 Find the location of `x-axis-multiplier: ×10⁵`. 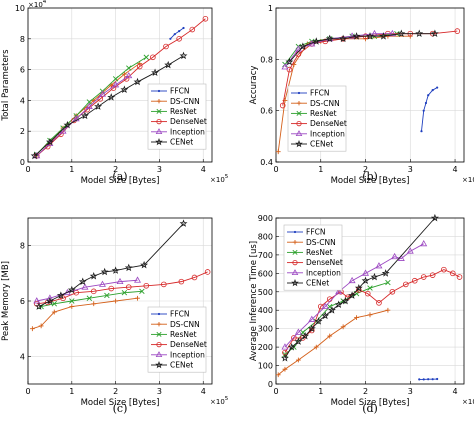

x-axis-multiplier: ×10⁵ is located at coordinates (468, 401).